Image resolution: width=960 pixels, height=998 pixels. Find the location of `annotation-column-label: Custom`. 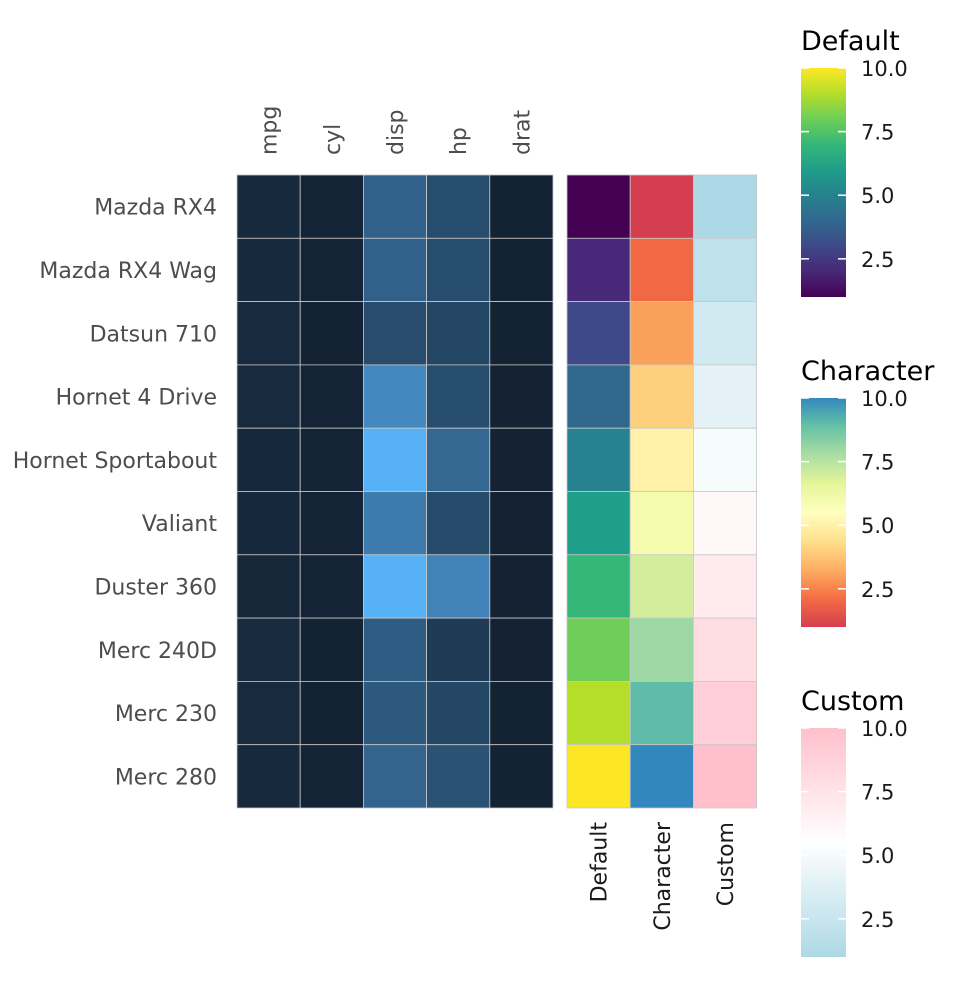

annotation-column-label: Custom is located at coordinates (726, 864).